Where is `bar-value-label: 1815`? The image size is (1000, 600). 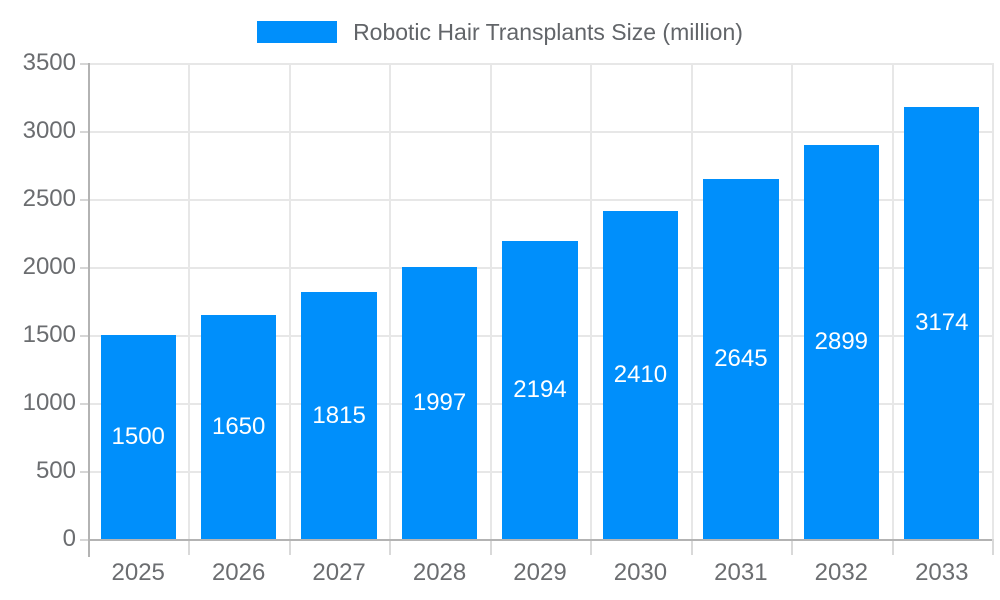
bar-value-label: 1815 is located at coordinates (339, 415).